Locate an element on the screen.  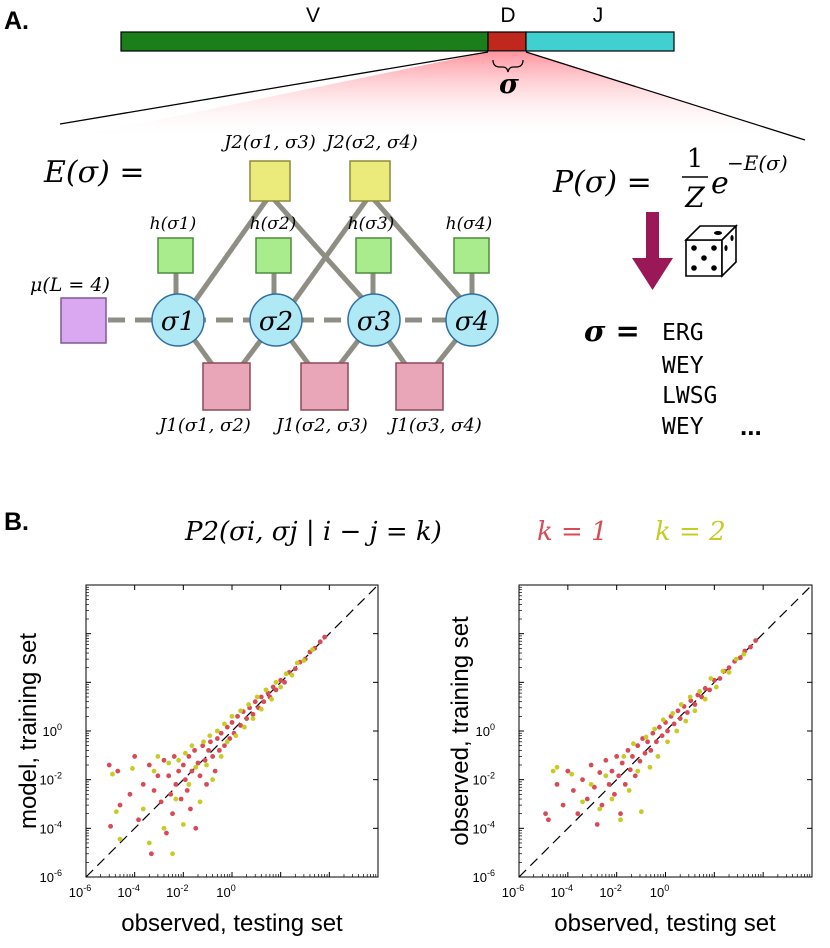
cdr3-brace is located at coordinates (508, 66).